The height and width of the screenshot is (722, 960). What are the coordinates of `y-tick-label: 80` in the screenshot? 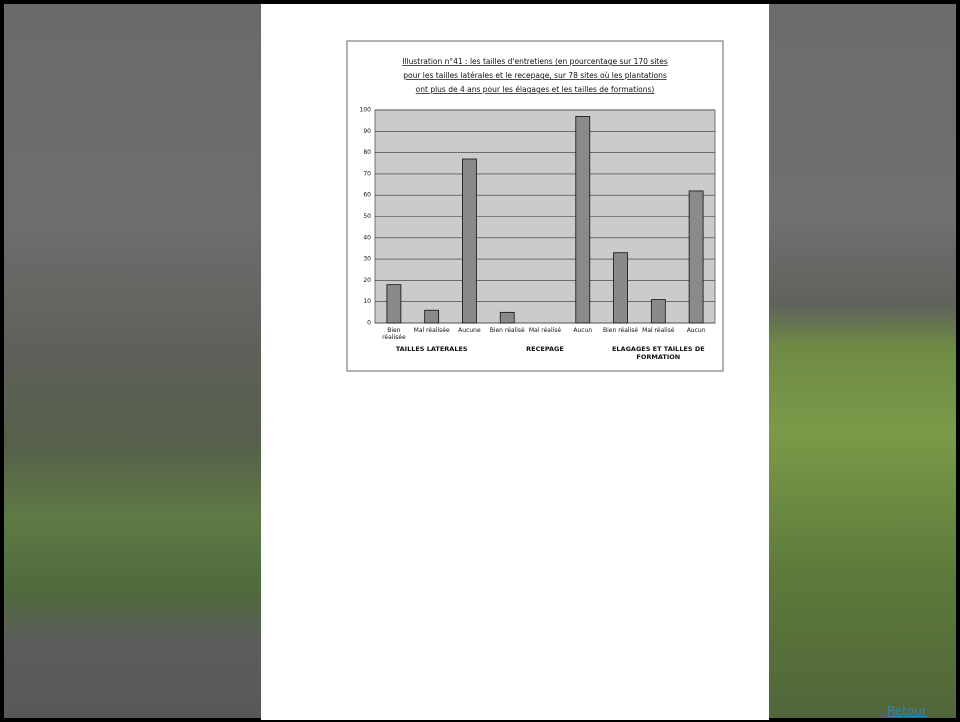 It's located at (367, 152).